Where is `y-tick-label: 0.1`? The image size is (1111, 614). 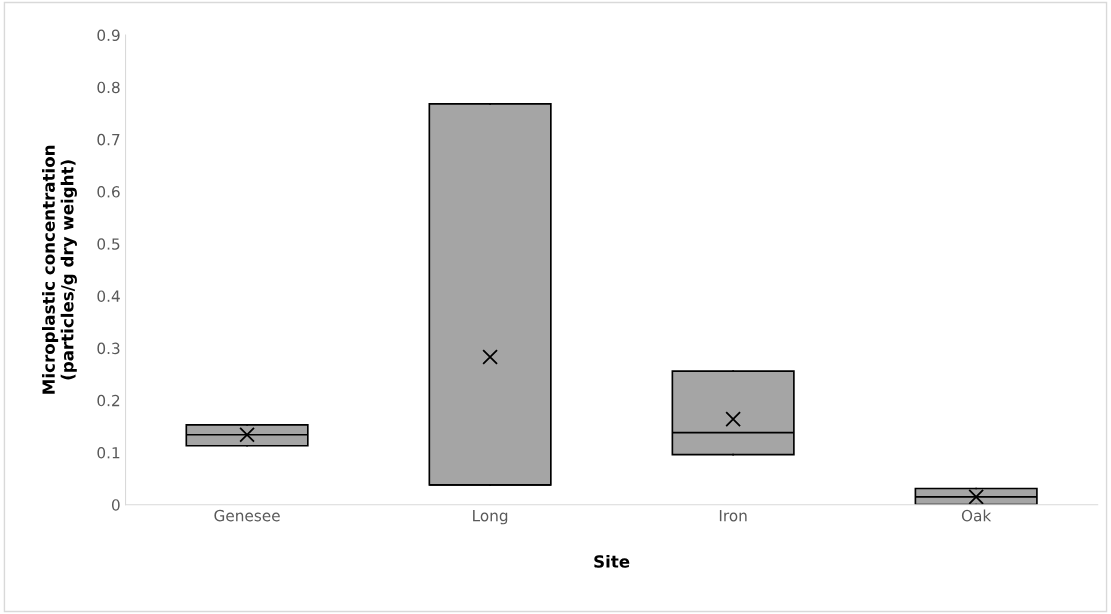
y-tick-label: 0.1 is located at coordinates (108, 452).